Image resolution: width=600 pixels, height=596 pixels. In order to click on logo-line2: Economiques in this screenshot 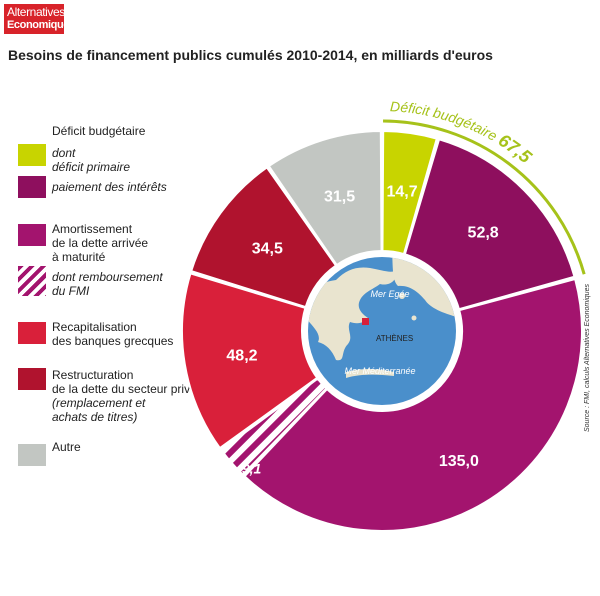, I will do `click(41, 25)`.